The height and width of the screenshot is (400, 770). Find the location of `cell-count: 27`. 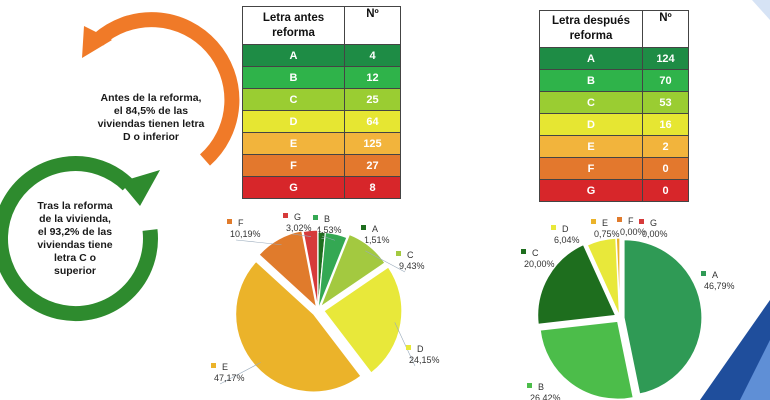

cell-count: 27 is located at coordinates (372, 165).